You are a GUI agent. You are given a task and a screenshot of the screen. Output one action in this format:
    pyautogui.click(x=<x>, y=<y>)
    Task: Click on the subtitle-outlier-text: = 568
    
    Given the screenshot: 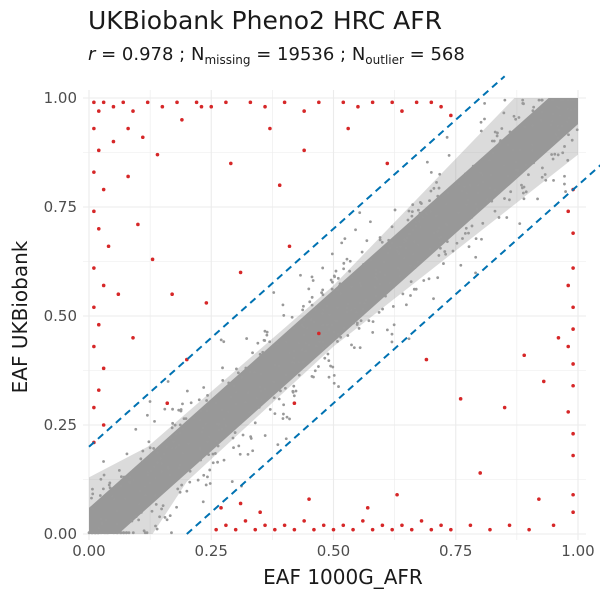 What is the action you would take?
    pyautogui.click(x=434, y=54)
    